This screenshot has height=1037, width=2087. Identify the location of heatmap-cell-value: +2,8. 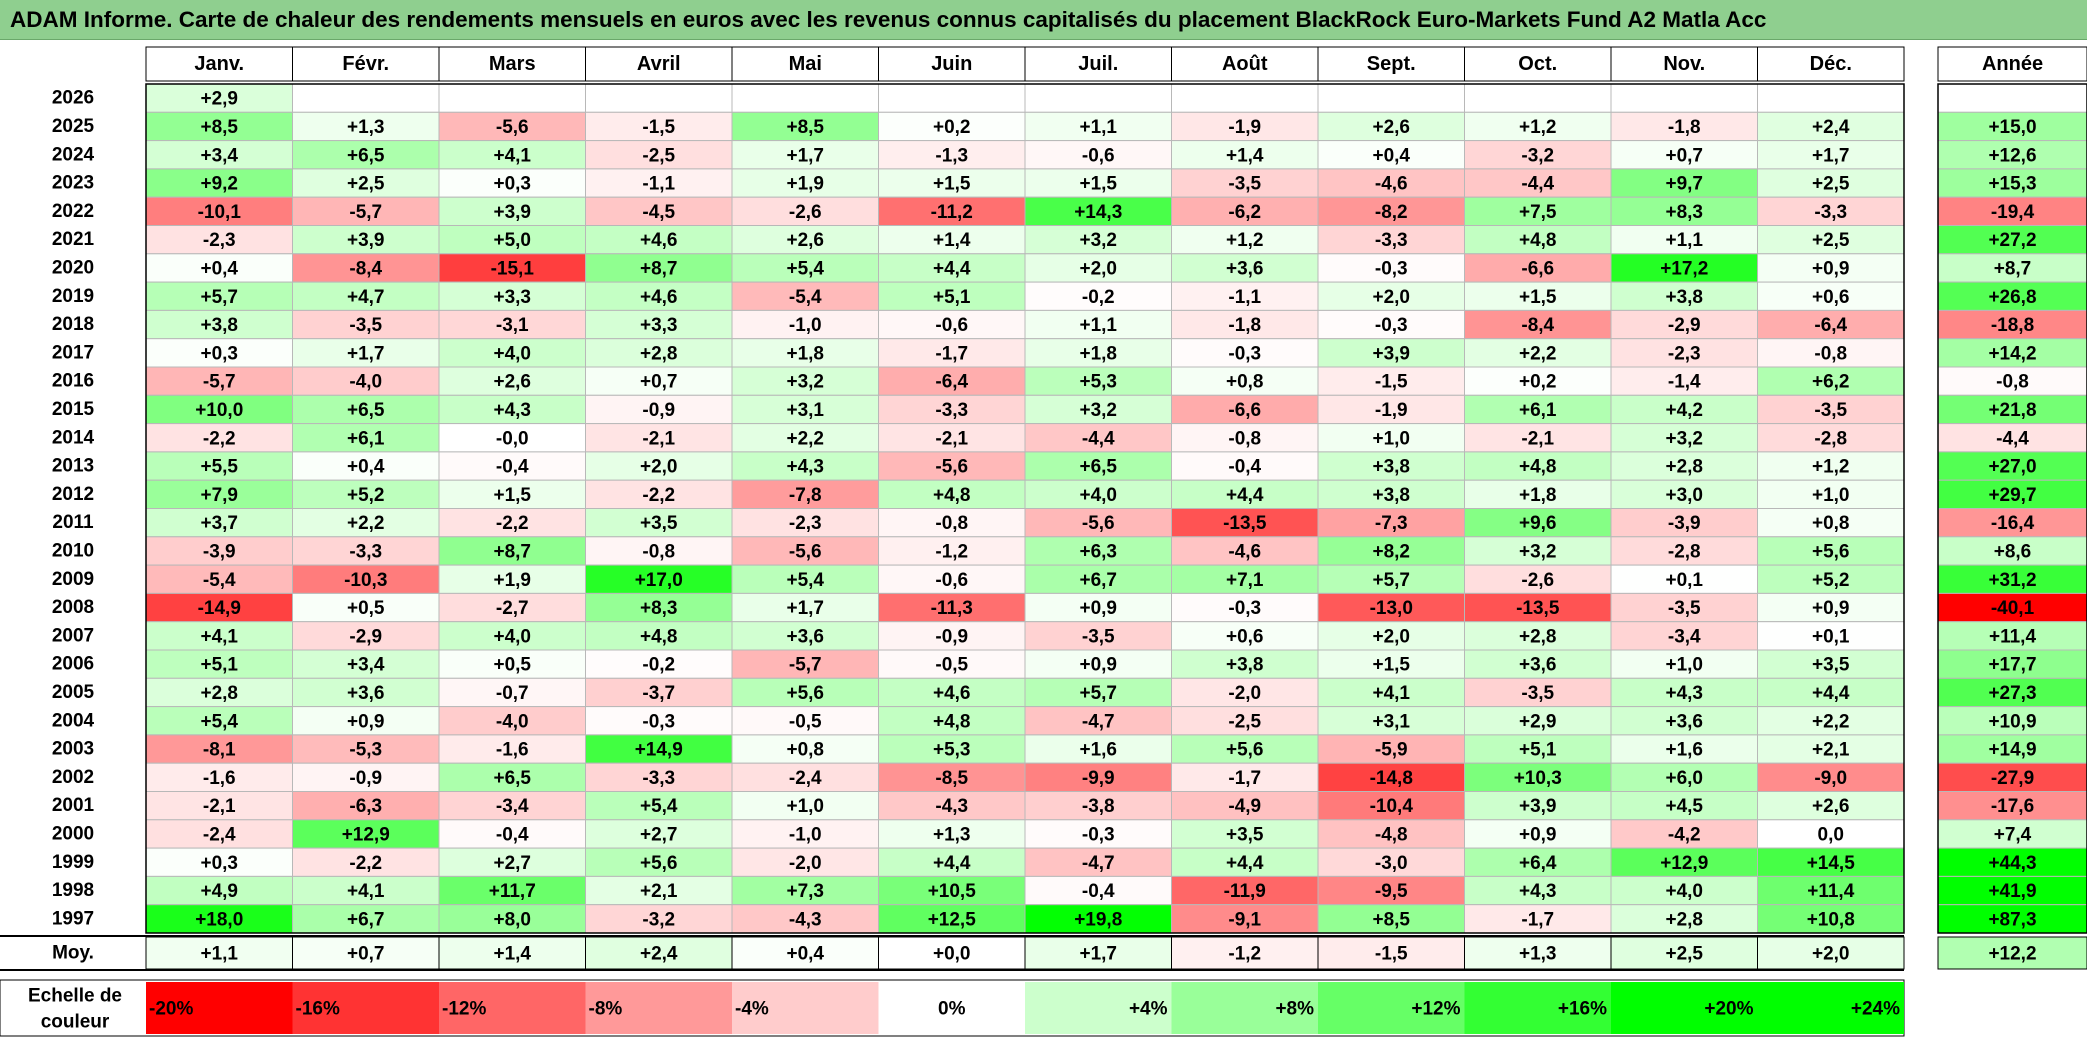
(1684, 919).